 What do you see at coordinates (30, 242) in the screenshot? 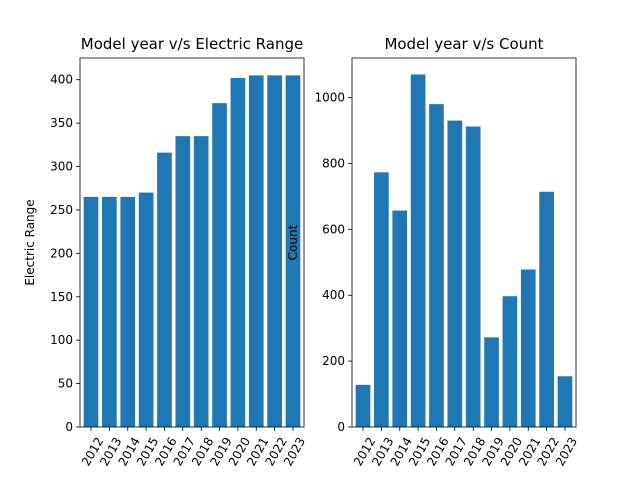
I see `y-axis-label: Electric Range` at bounding box center [30, 242].